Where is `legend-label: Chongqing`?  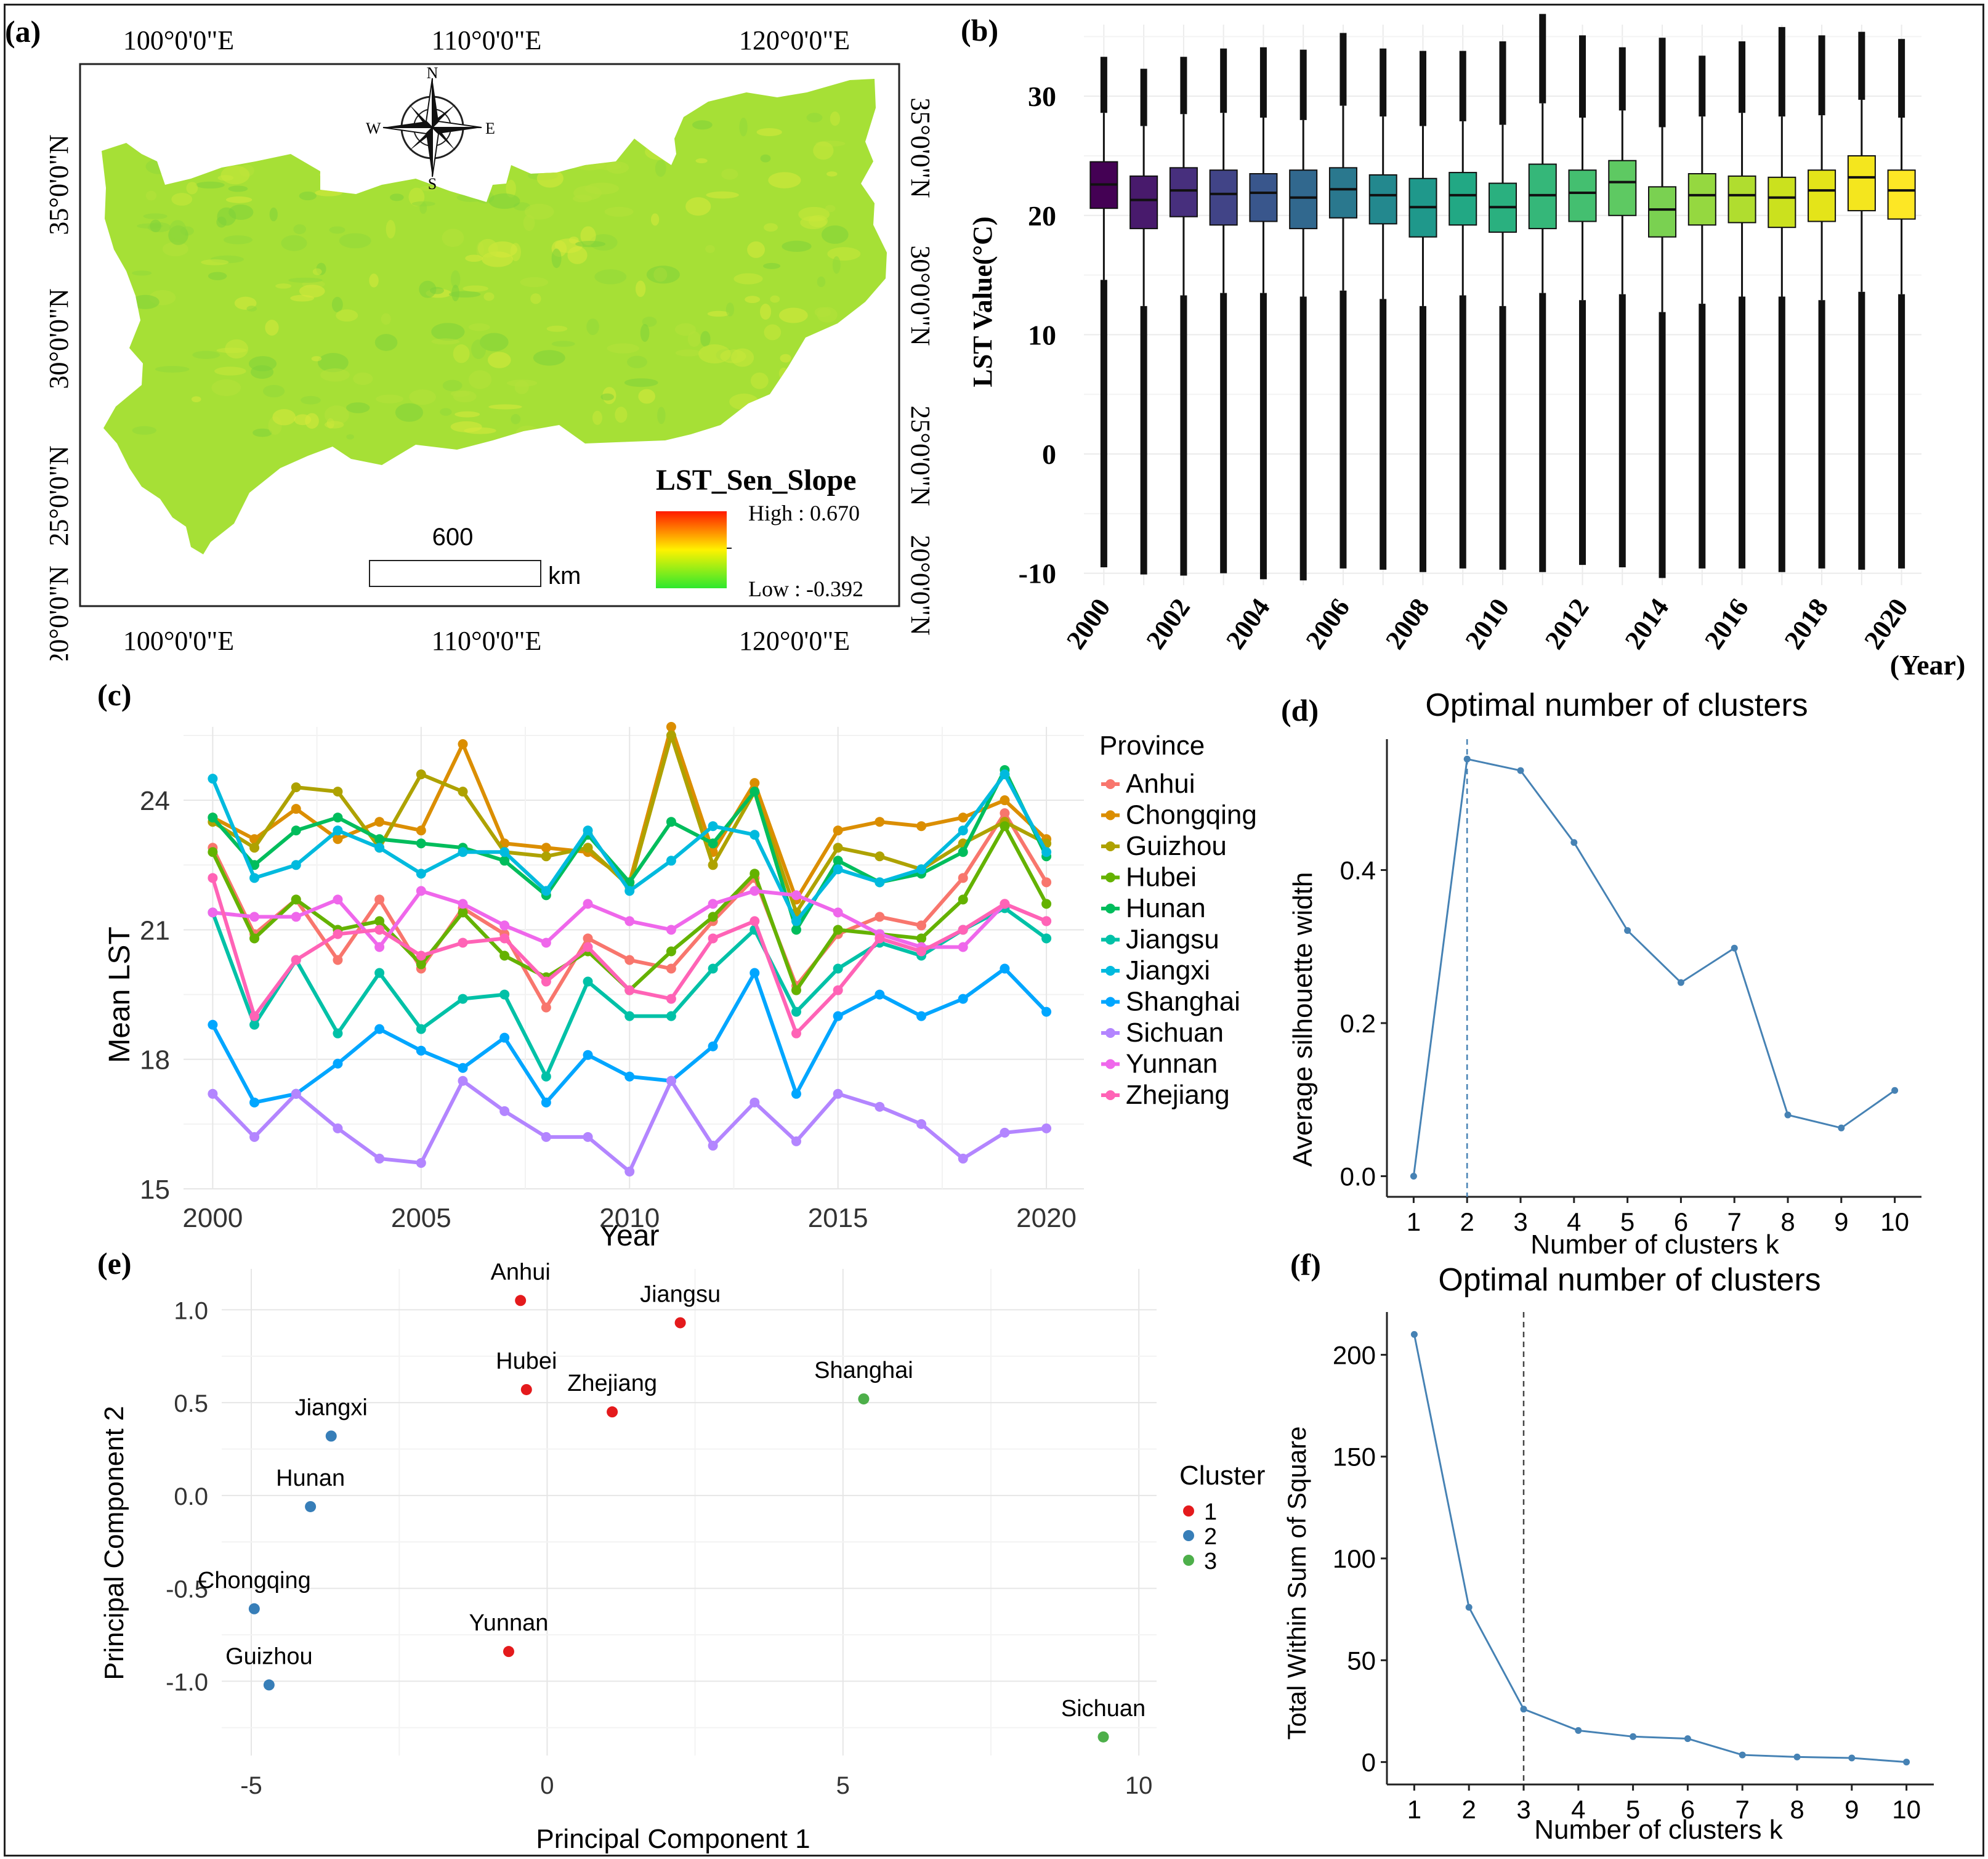
legend-label: Chongqing is located at coordinates (1191, 815).